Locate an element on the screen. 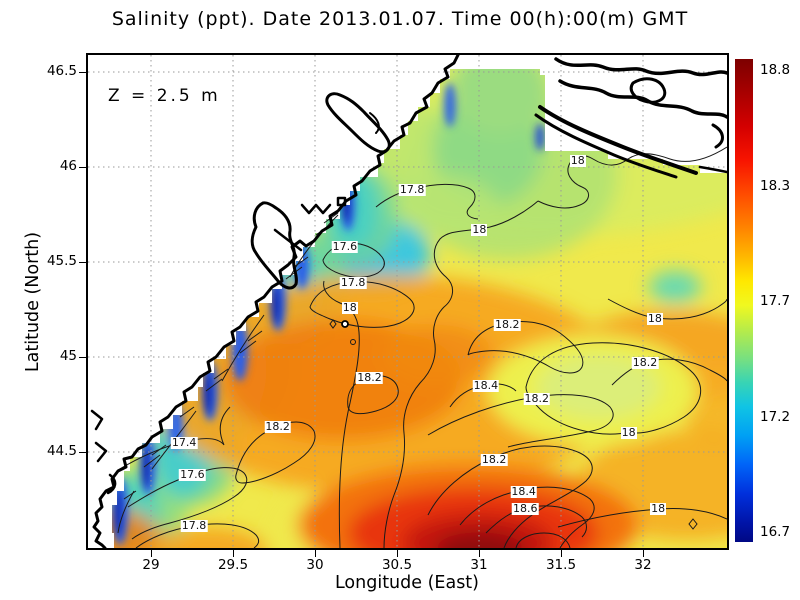 This screenshot has height=600, width=800. depth-annotation: Z = 2.5 m is located at coordinates (164, 96).